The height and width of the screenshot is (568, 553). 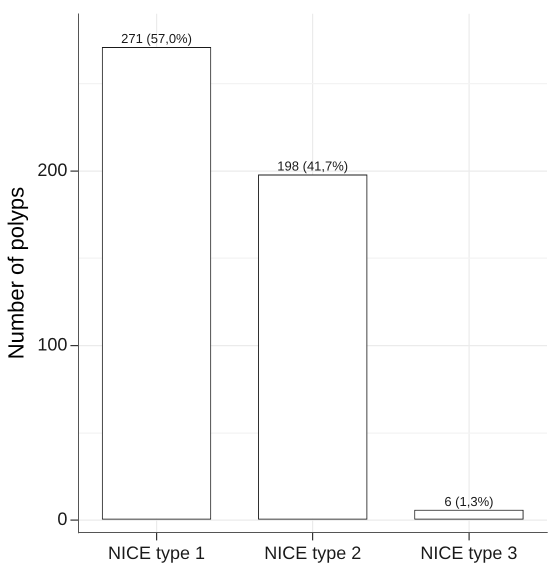 I want to click on data-label: 198 (41,7%), so click(x=312, y=166).